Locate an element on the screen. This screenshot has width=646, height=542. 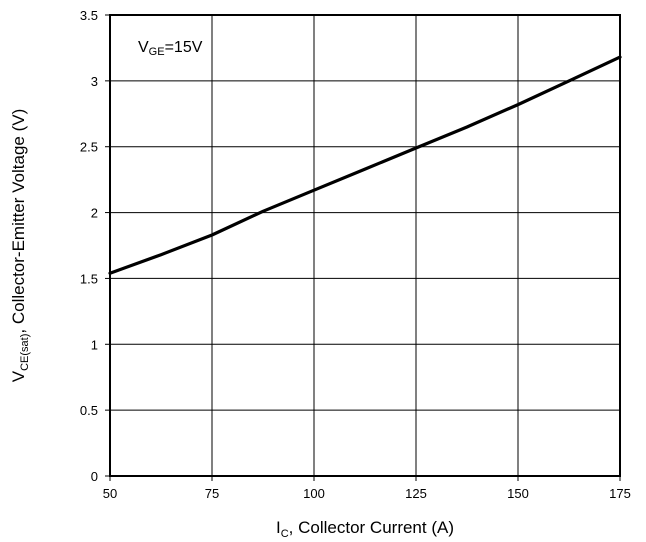
annotation-sub: GE is located at coordinates (157, 52).